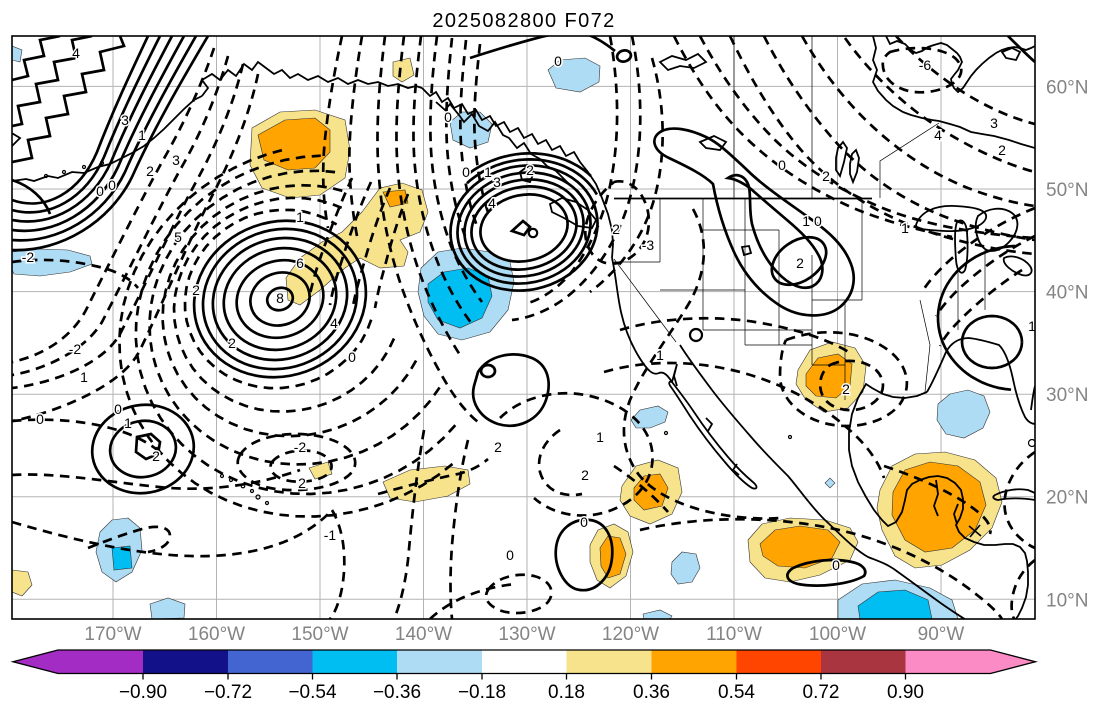 The height and width of the screenshot is (717, 1105). Describe the element at coordinates (1067, 190) in the screenshot. I see `svg-text: 50°N` at that location.